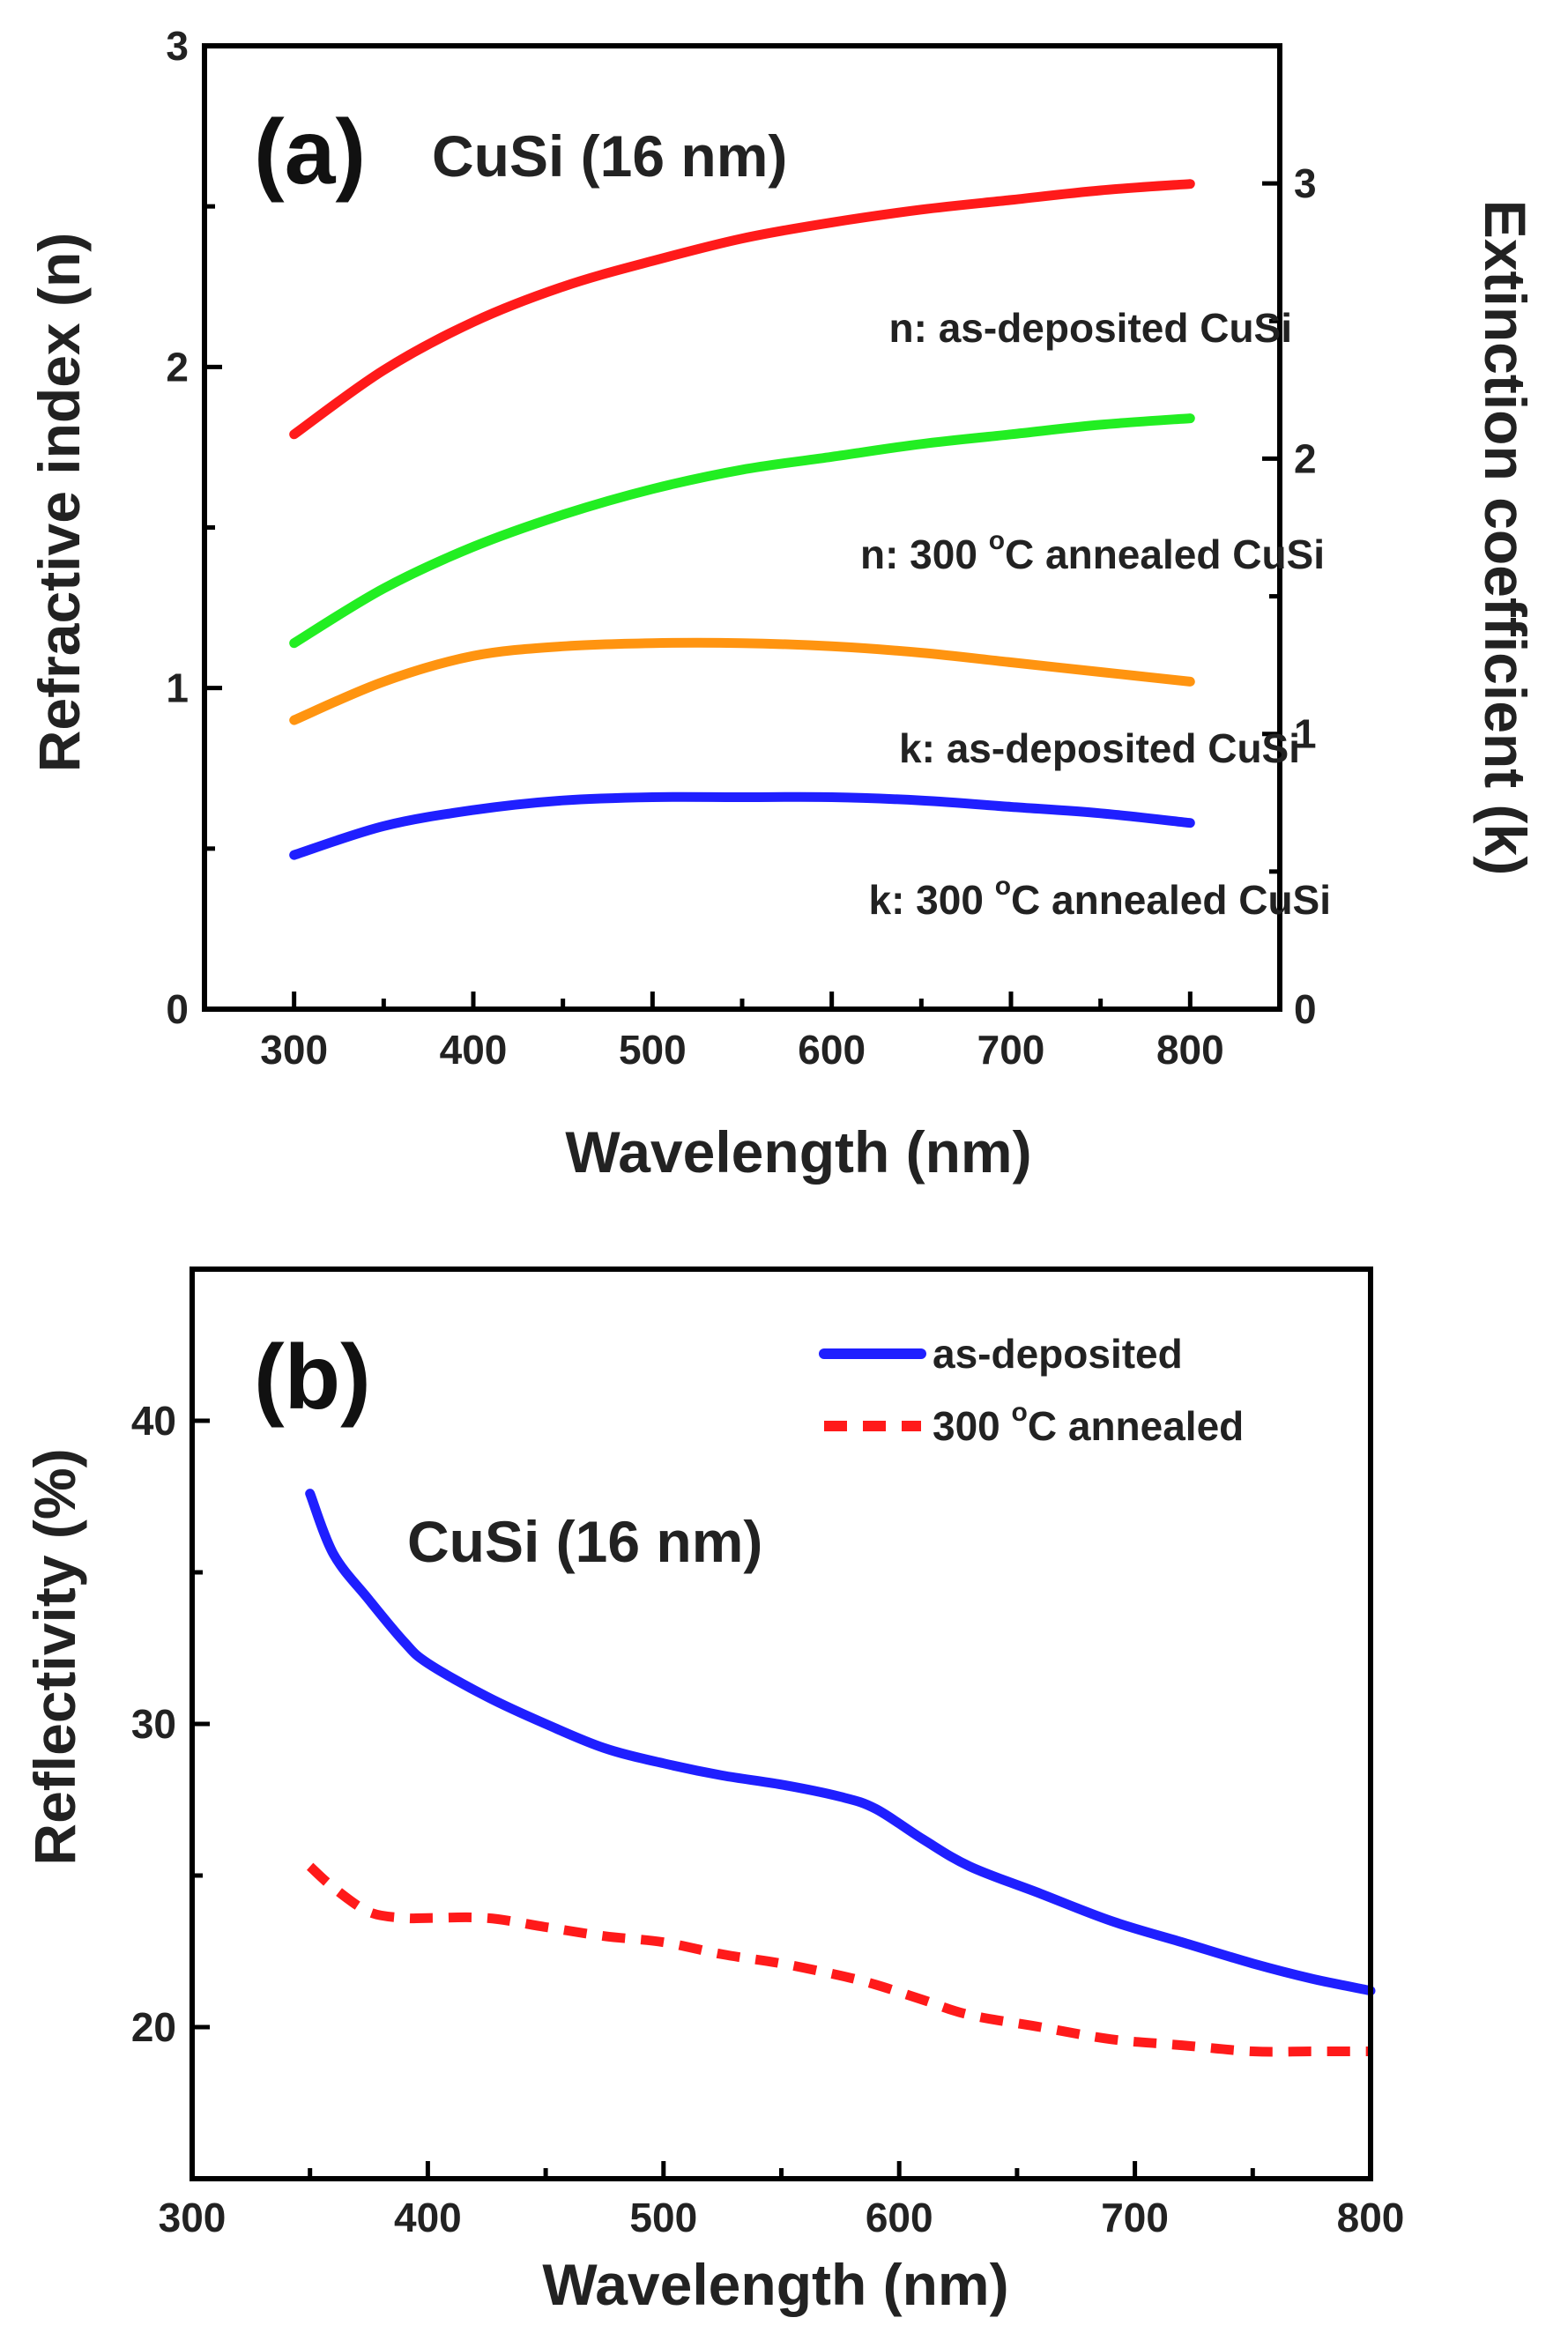 This screenshot has height=2340, width=1568. I want to click on panel-b-x-tick-label: 300, so click(193, 2217).